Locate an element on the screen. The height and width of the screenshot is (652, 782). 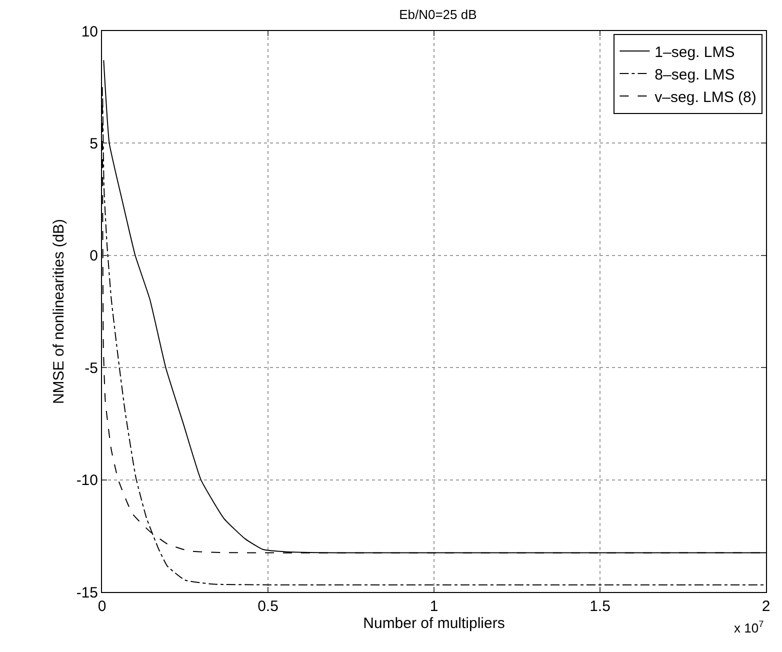
y-tick-label: -10 is located at coordinates (87, 481).